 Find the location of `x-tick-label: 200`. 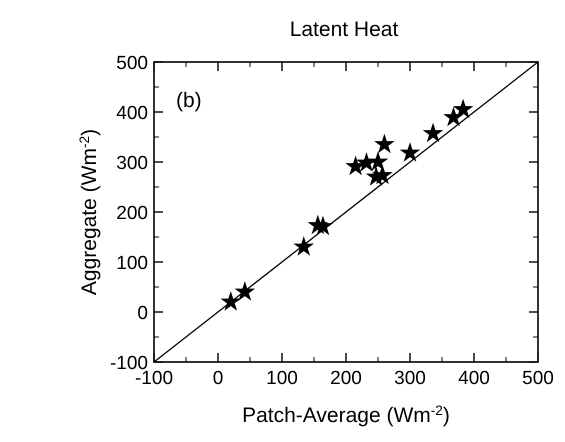

x-tick-label: 200 is located at coordinates (346, 378).